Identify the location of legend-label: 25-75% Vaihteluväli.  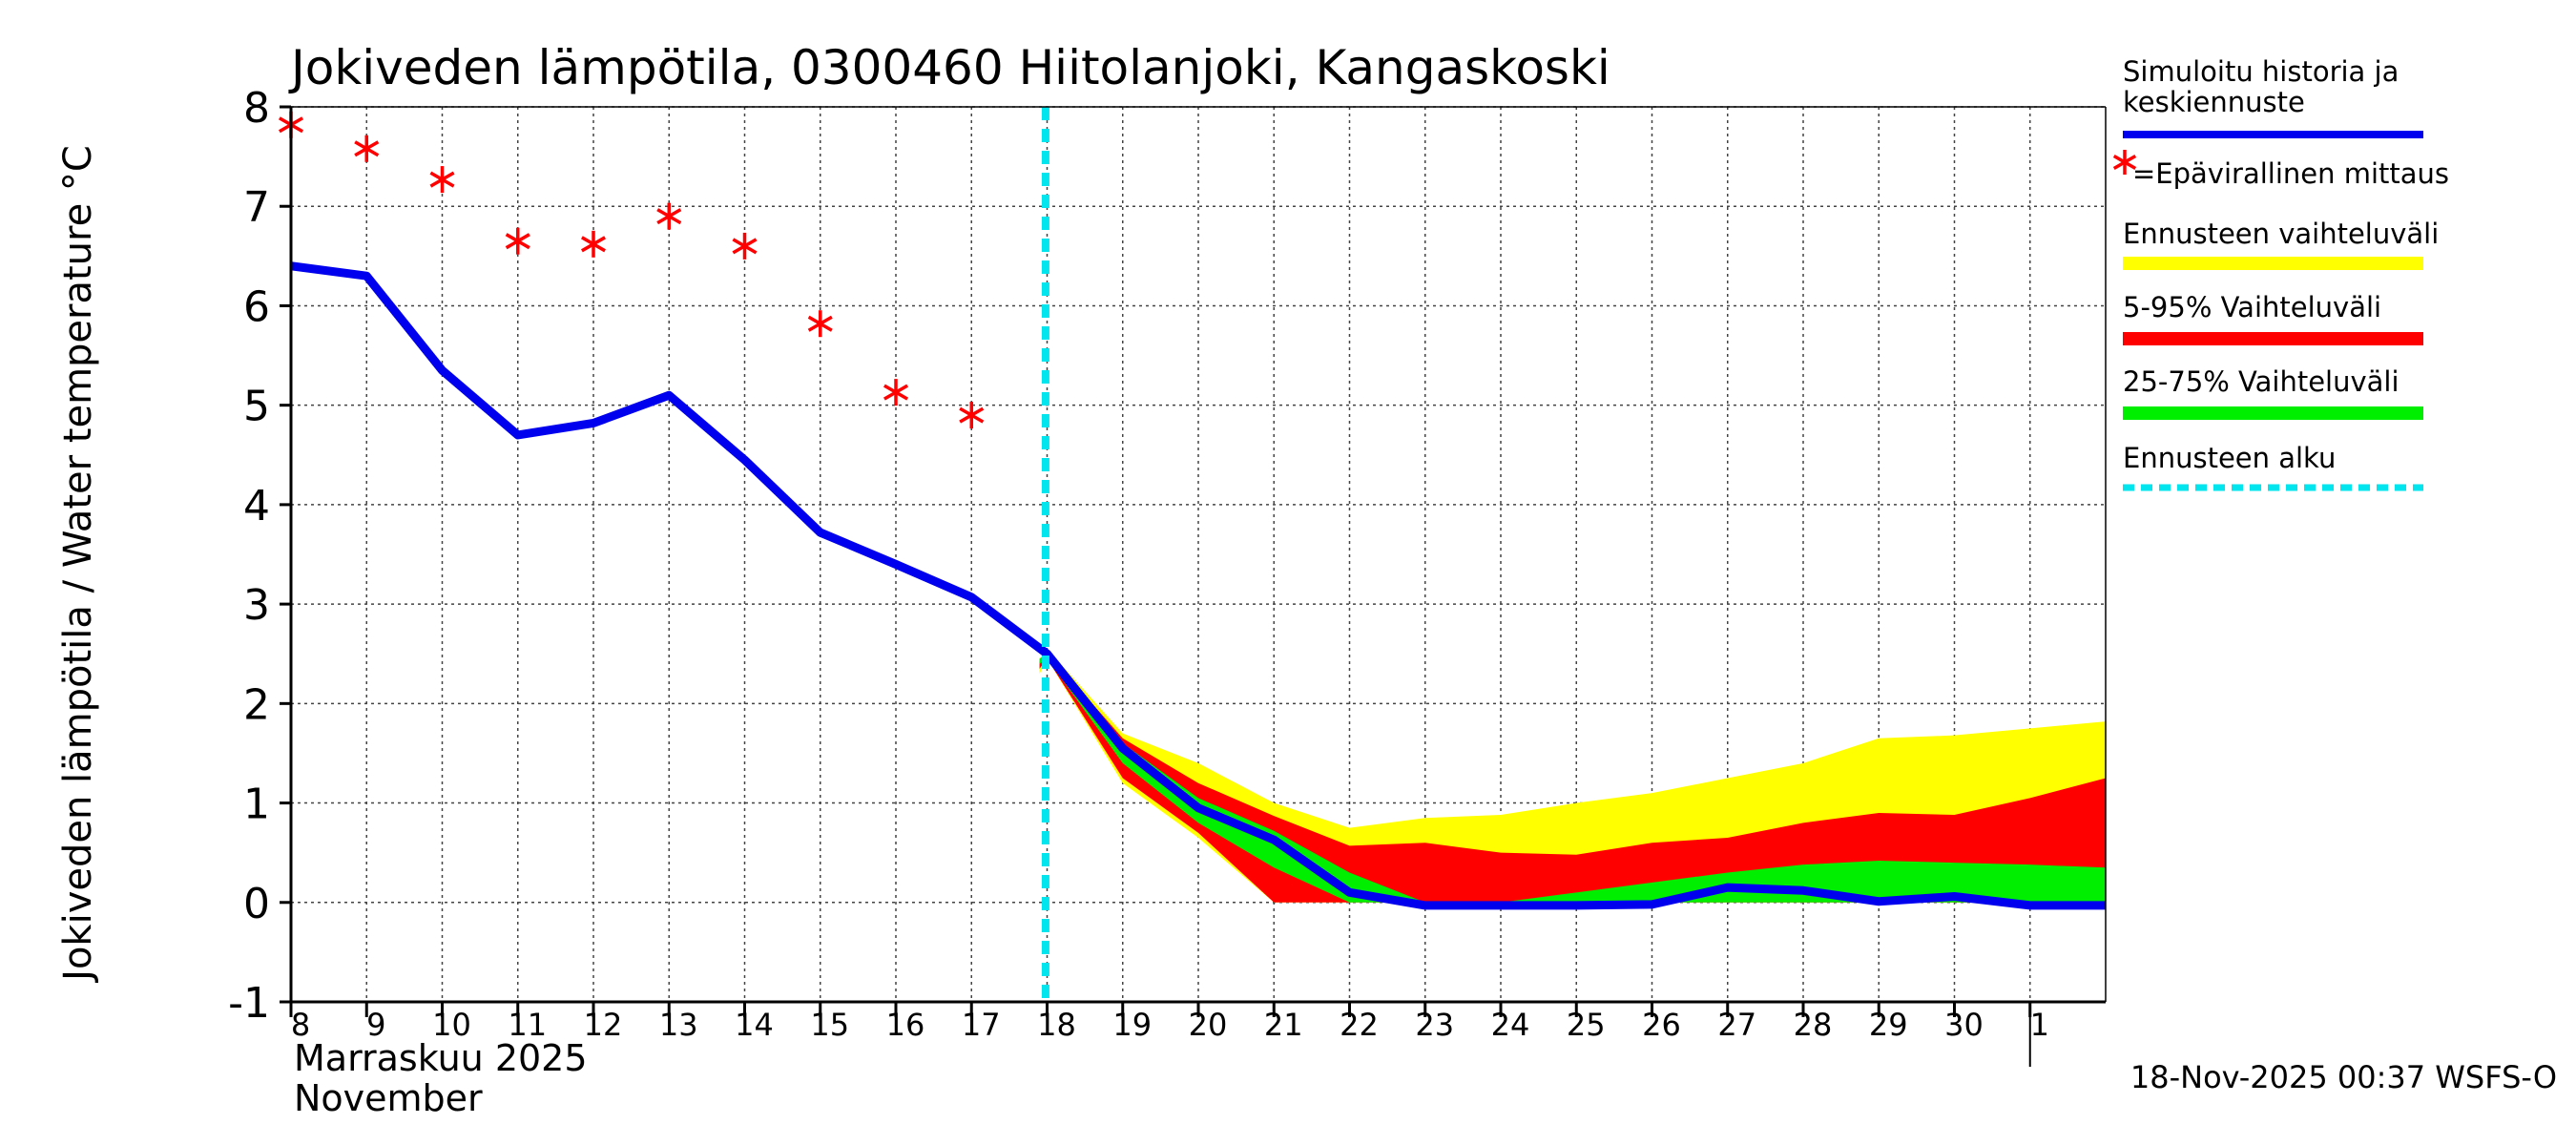
(2261, 381).